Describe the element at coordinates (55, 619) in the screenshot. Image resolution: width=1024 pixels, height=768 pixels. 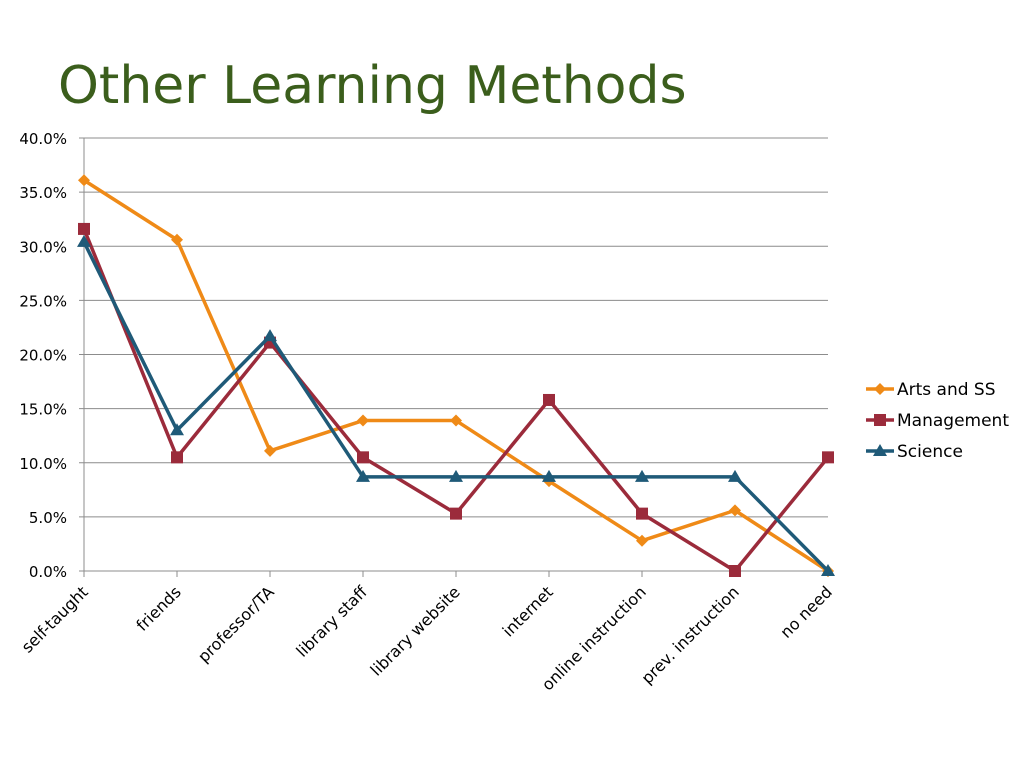
I see `x-tick-label: self-taught` at that location.